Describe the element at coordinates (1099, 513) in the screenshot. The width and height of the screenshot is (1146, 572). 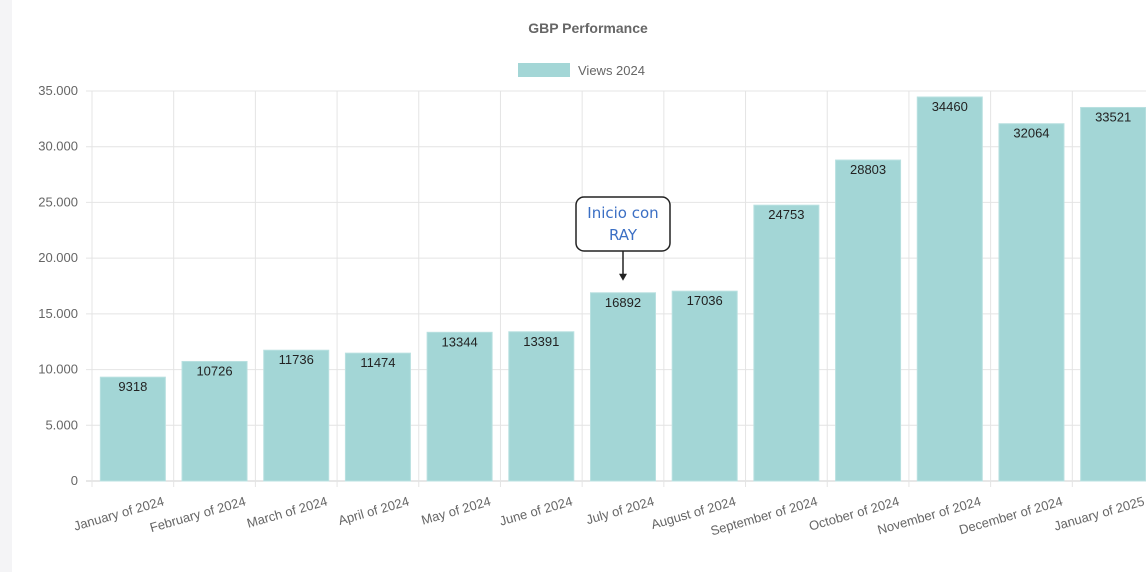
I see `x-tick-label: January of 2025` at that location.